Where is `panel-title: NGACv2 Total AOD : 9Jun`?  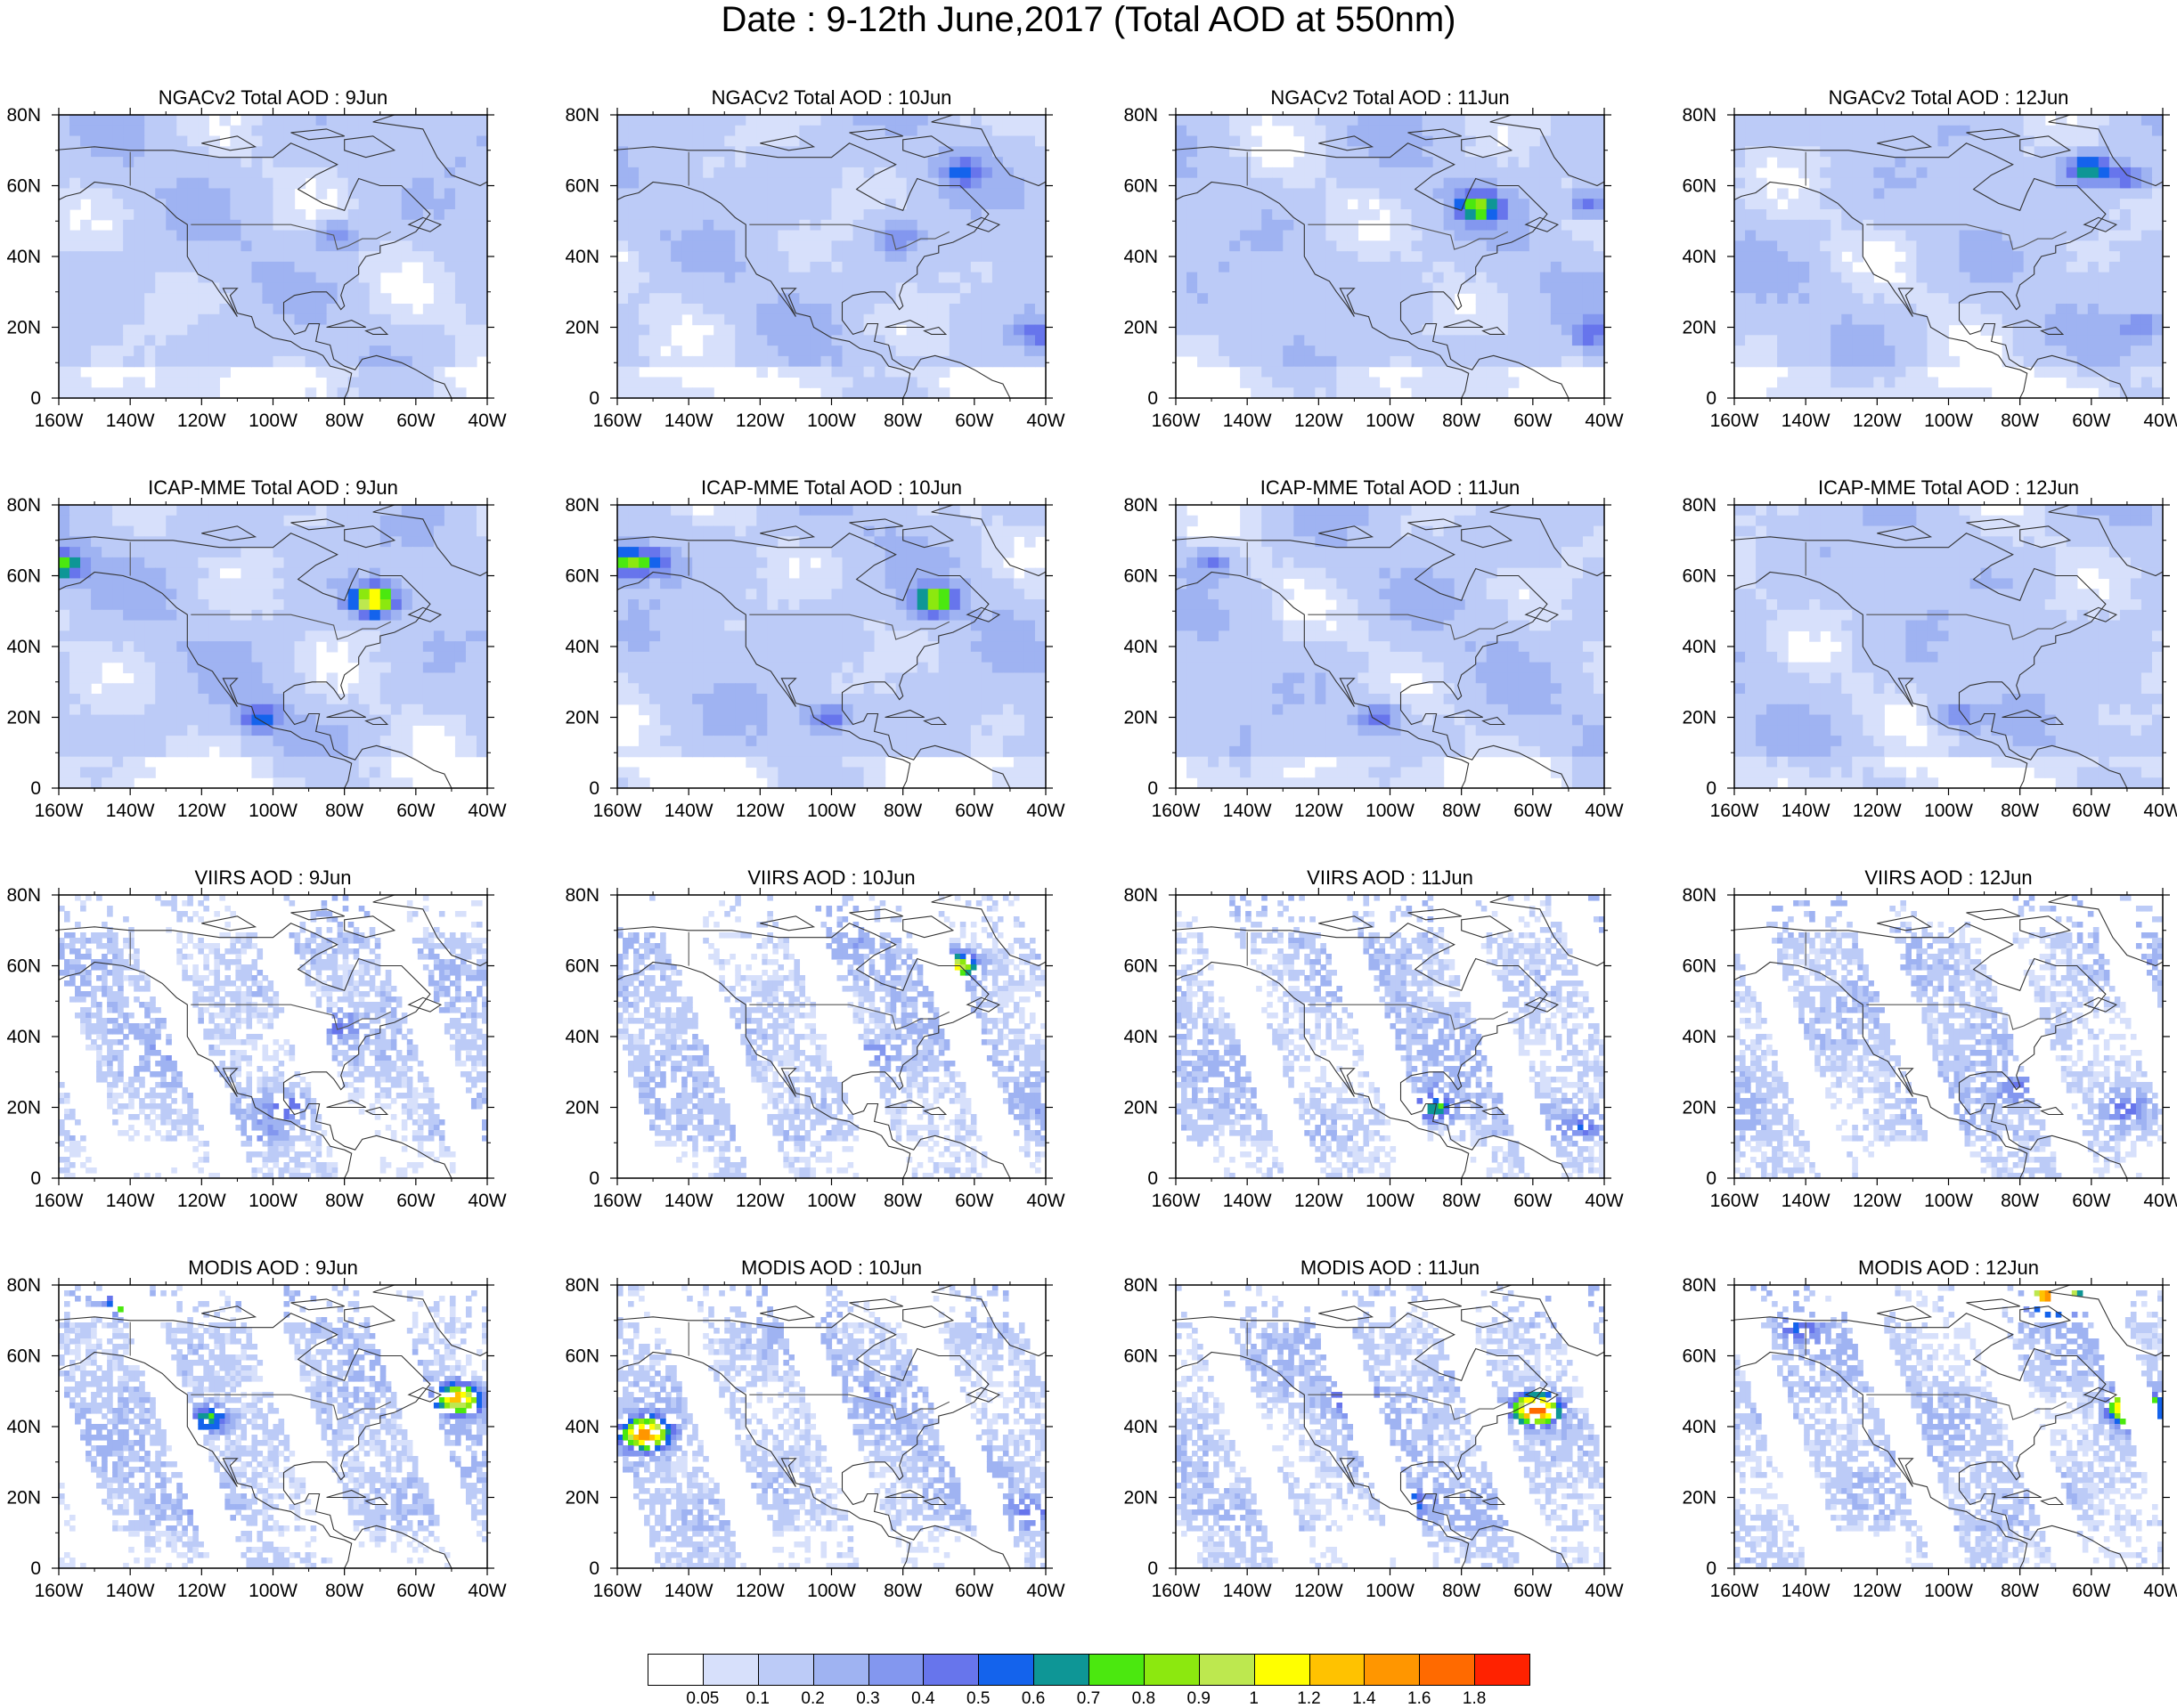
panel-title: NGACv2 Total AOD : 9Jun is located at coordinates (273, 97).